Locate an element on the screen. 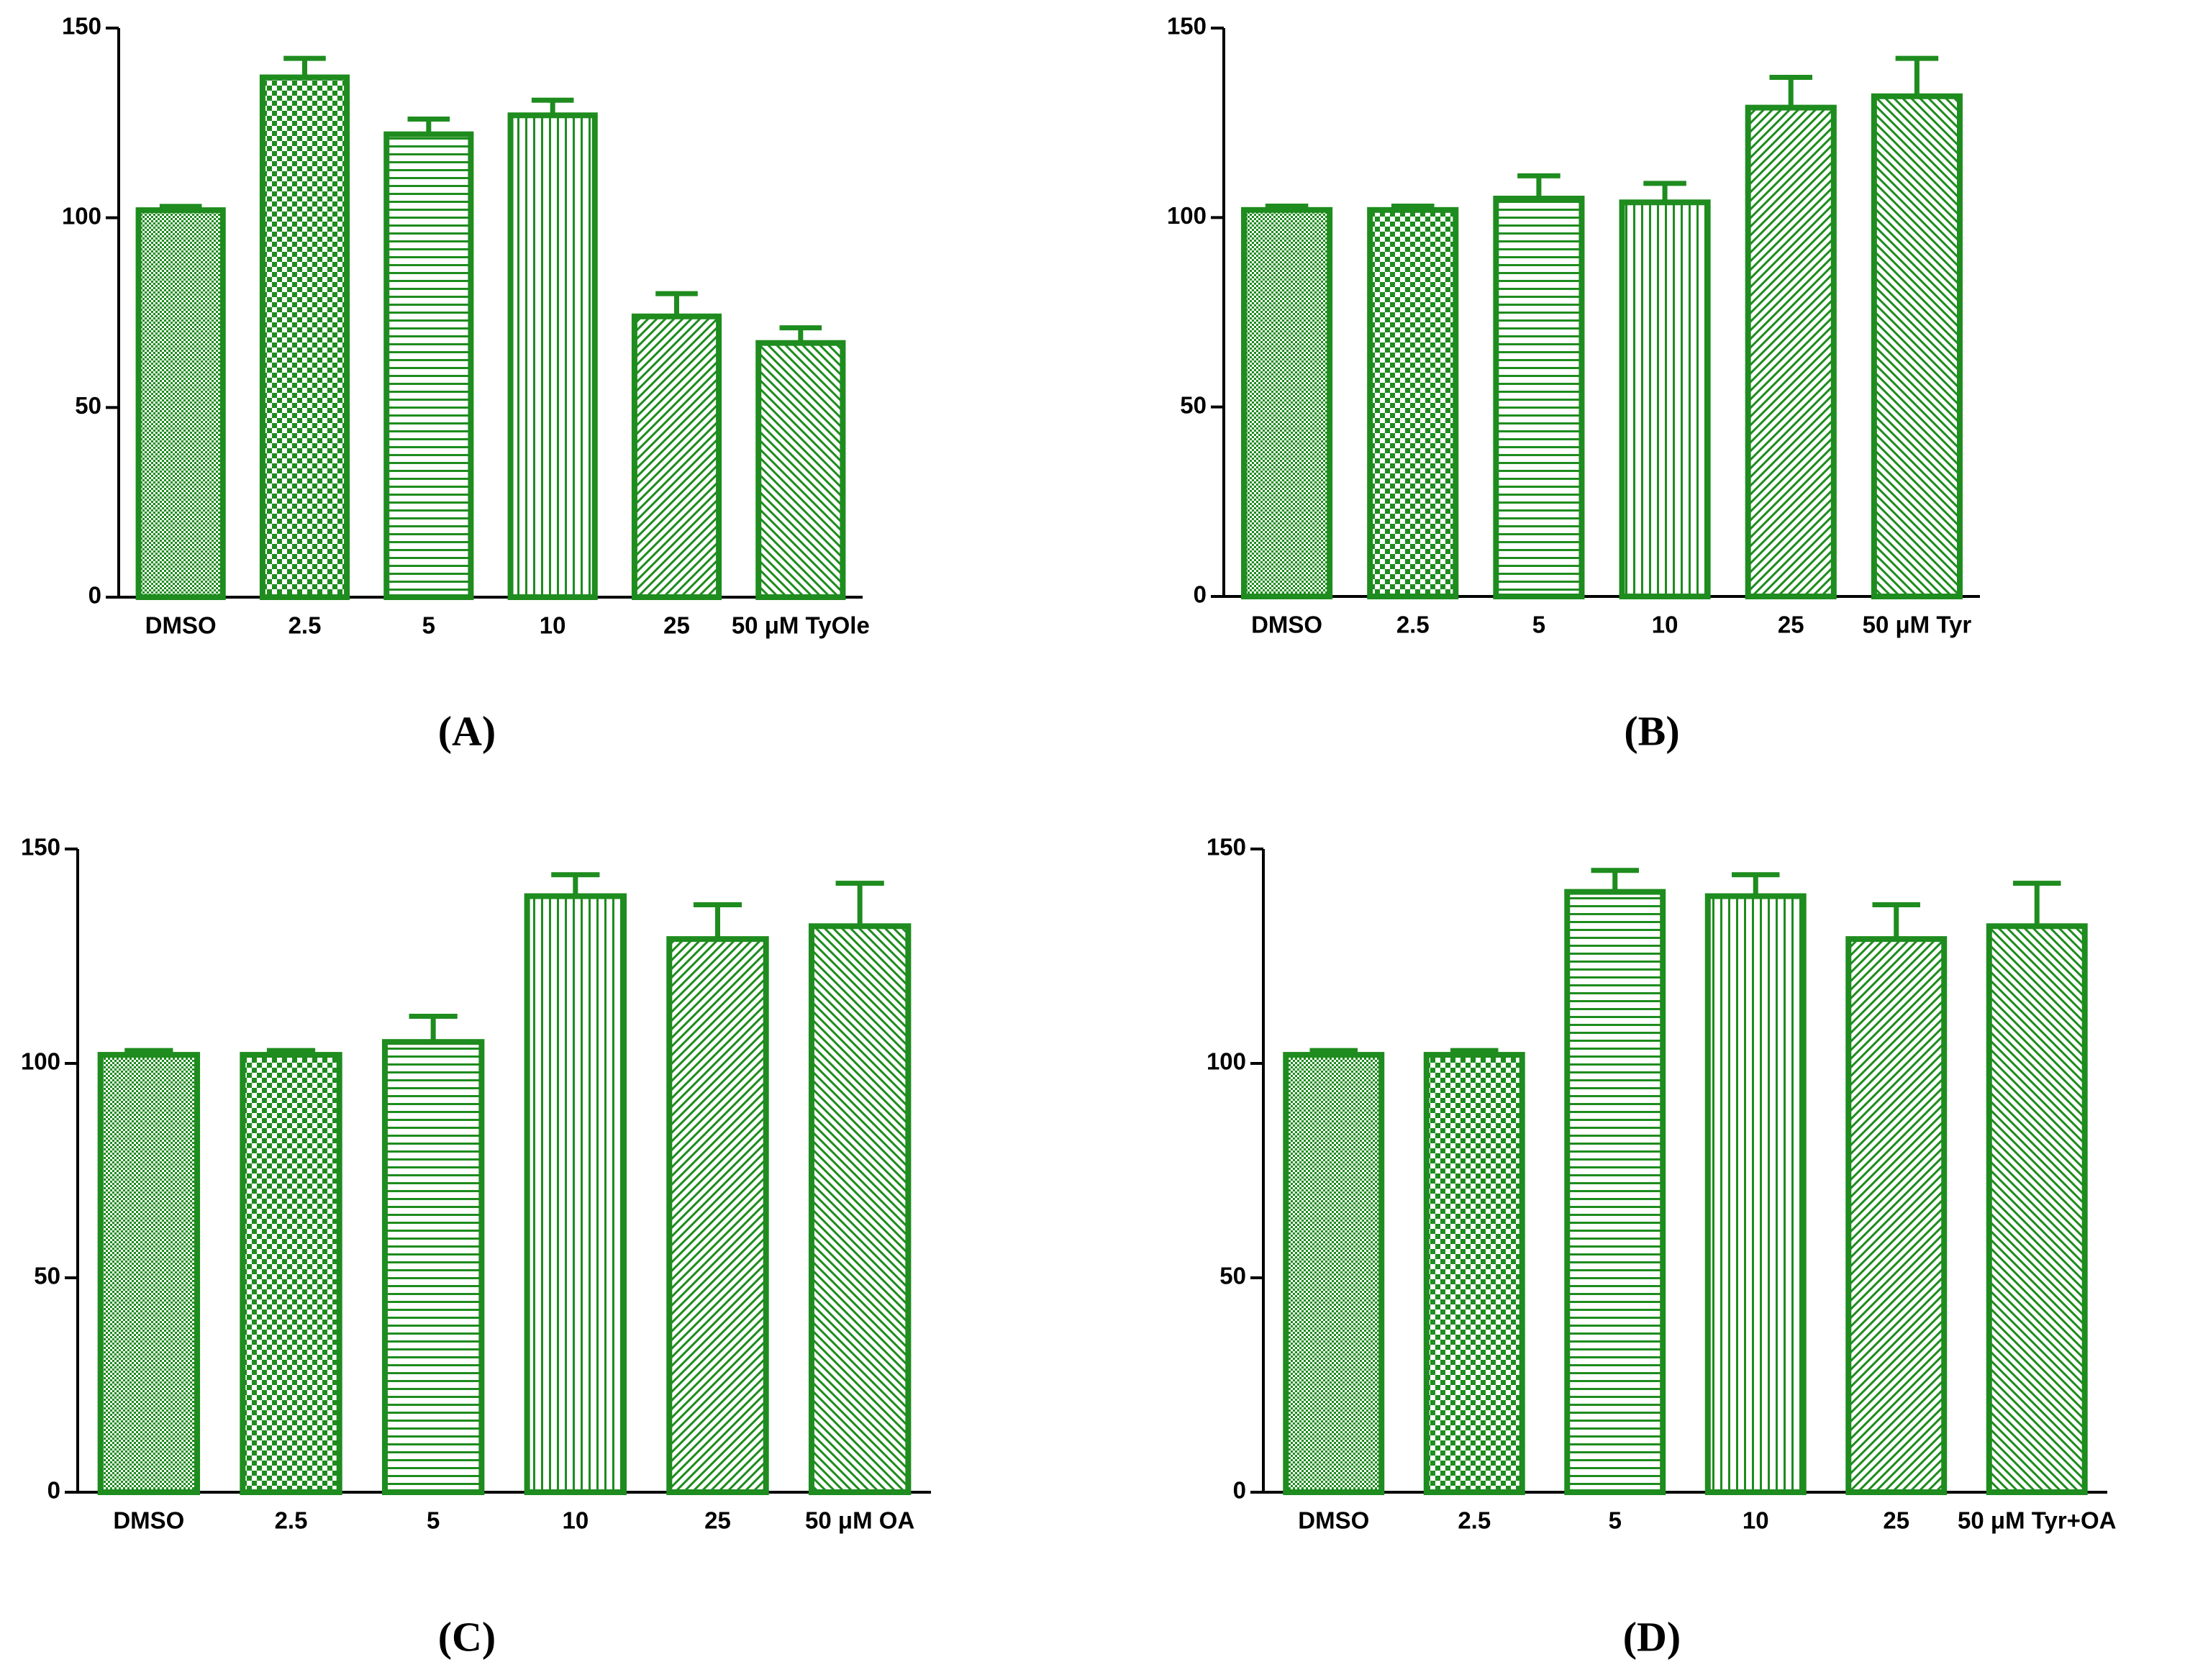 Image resolution: width=2208 pixels, height=1680 pixels. panel-label: (B) is located at coordinates (1652, 730).